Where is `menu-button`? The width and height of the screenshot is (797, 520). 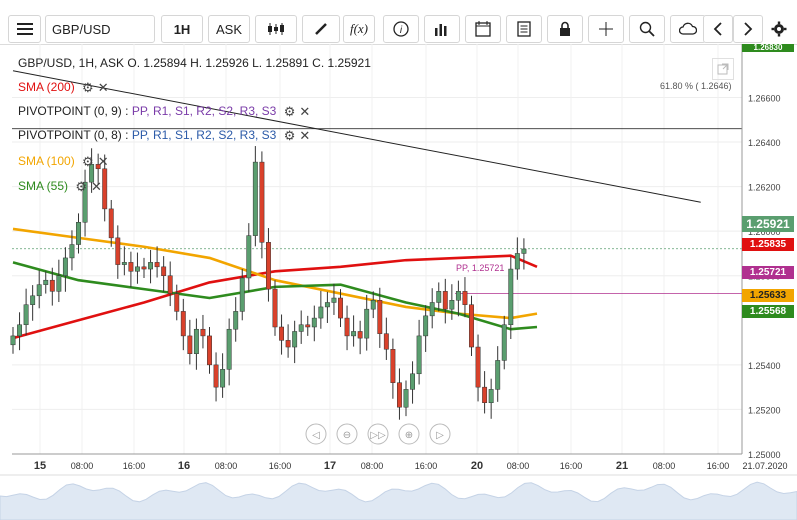
menu-button is located at coordinates (24, 29).